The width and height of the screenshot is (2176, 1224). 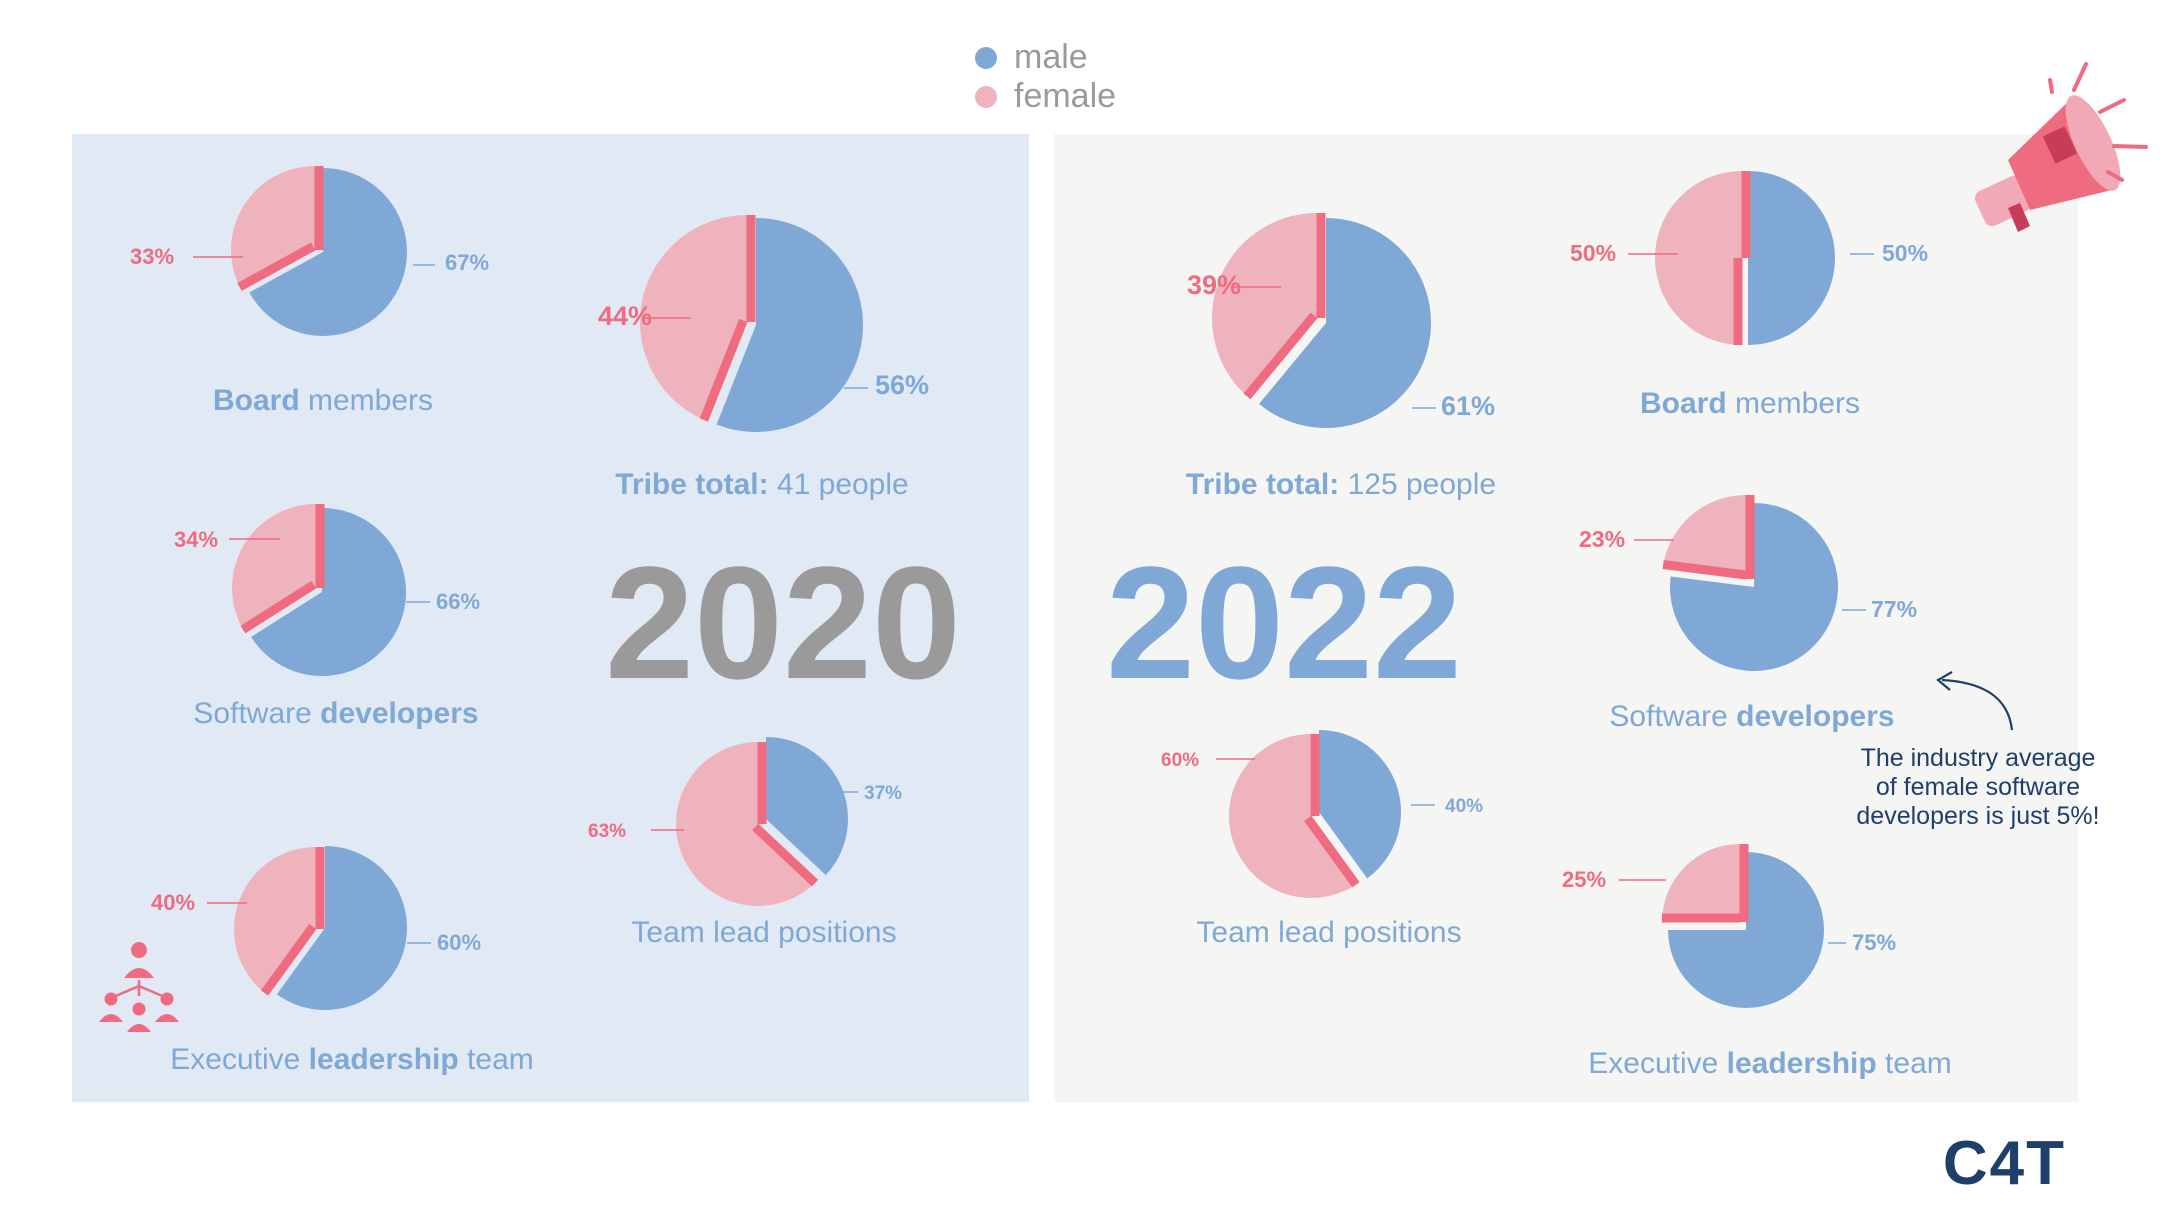 I want to click on brand-logo: C4T, so click(x=2004, y=1163).